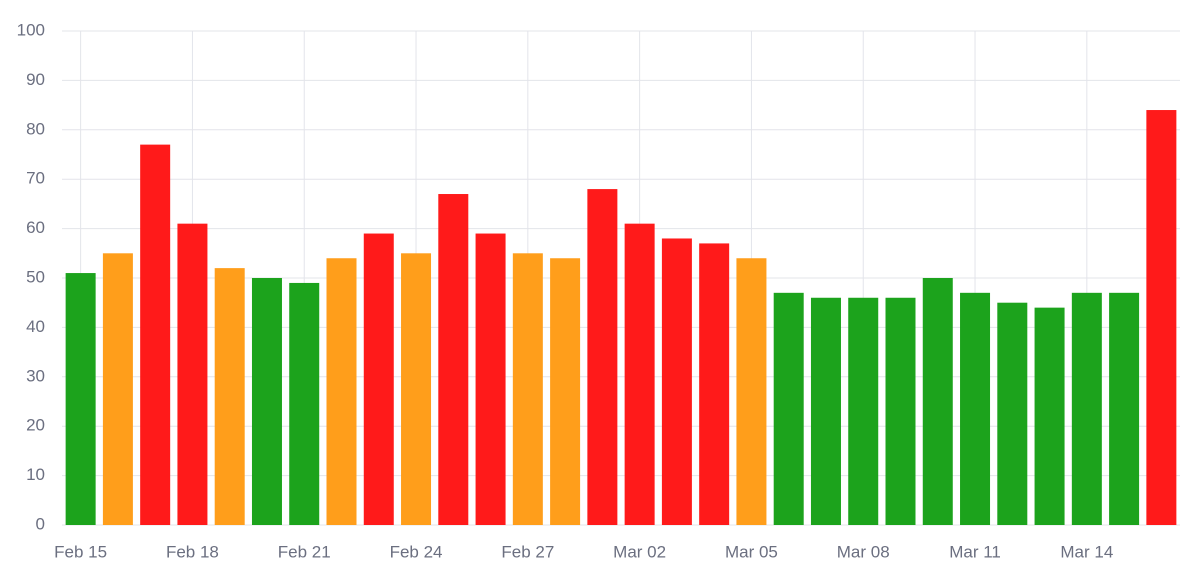 The height and width of the screenshot is (584, 1200). I want to click on x-tick-label: Mar 02, so click(639, 551).